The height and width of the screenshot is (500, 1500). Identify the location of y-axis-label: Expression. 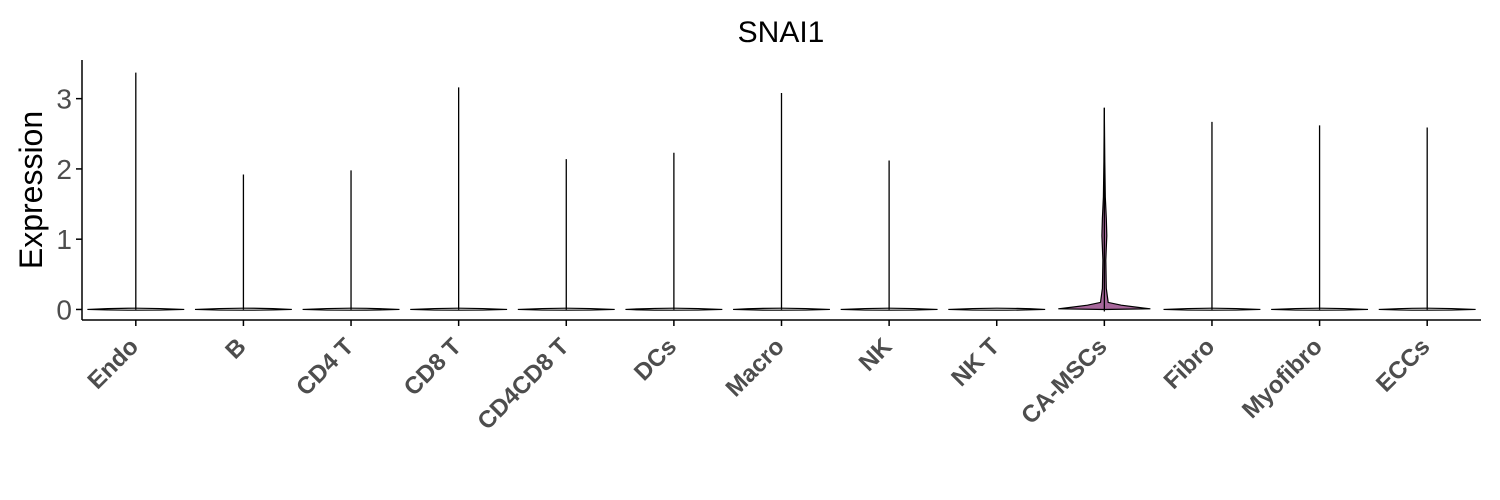
(31, 190).